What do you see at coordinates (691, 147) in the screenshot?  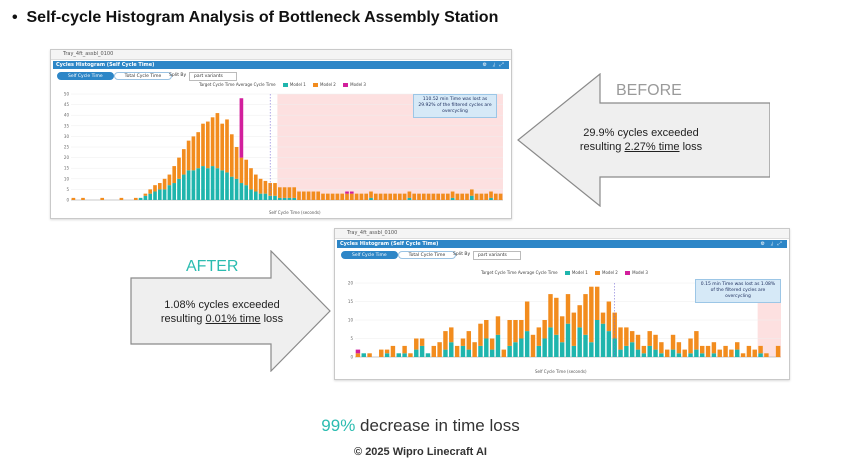 I see `before-suffix: loss` at bounding box center [691, 147].